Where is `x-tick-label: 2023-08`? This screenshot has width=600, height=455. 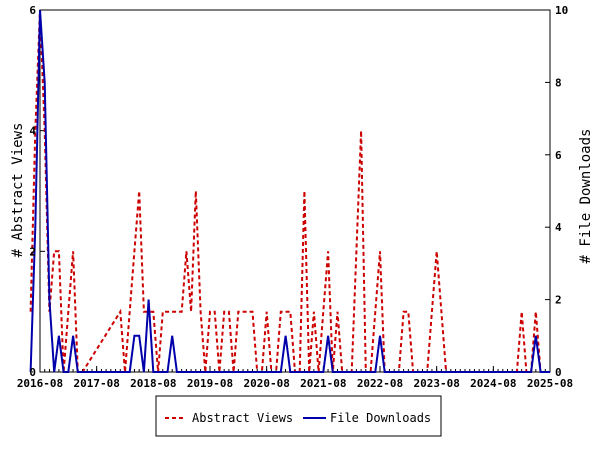
x-tick-label: 2023-08 is located at coordinates (436, 383).